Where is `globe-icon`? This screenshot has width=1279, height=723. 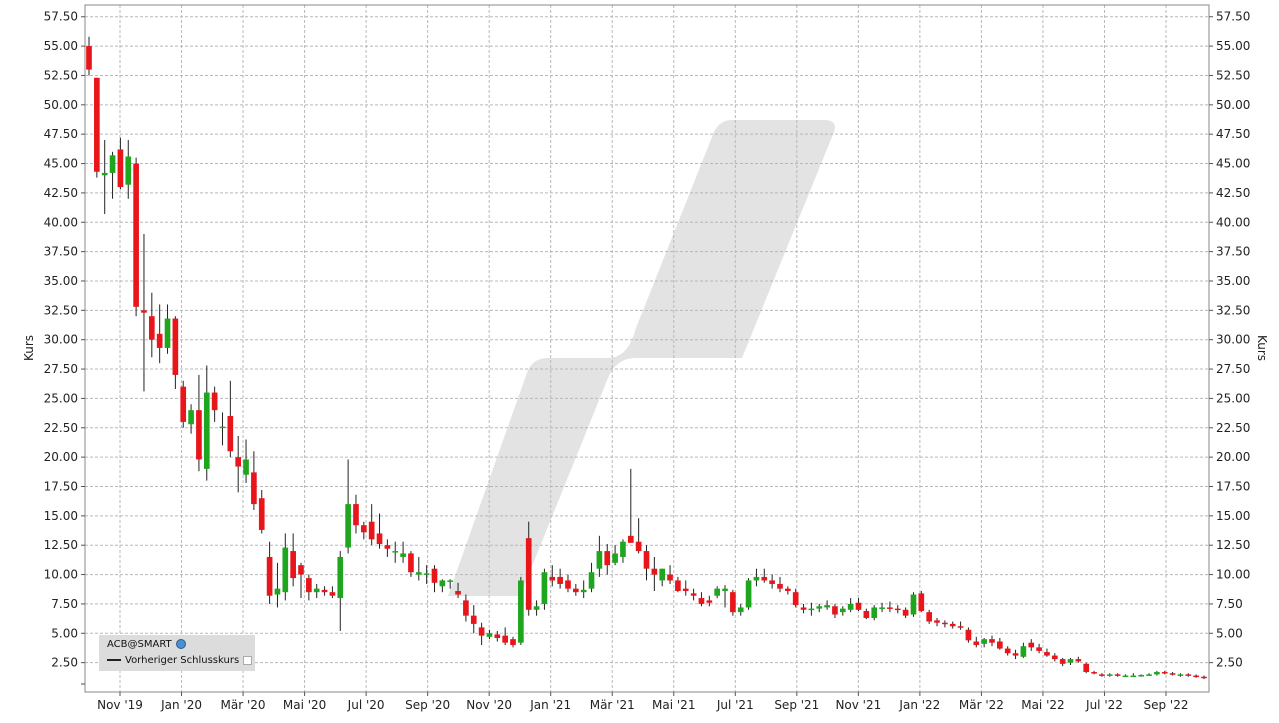
globe-icon is located at coordinates (180, 644).